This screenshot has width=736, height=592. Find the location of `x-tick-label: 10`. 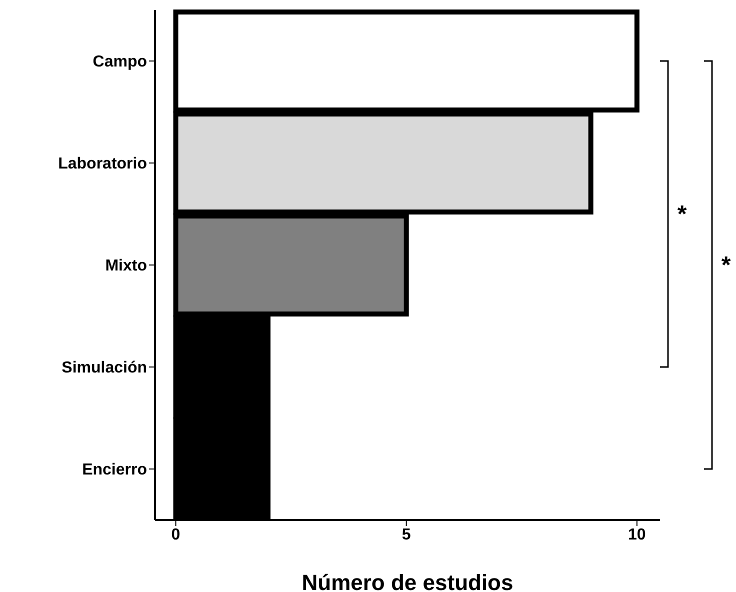

x-tick-label: 10 is located at coordinates (637, 535).